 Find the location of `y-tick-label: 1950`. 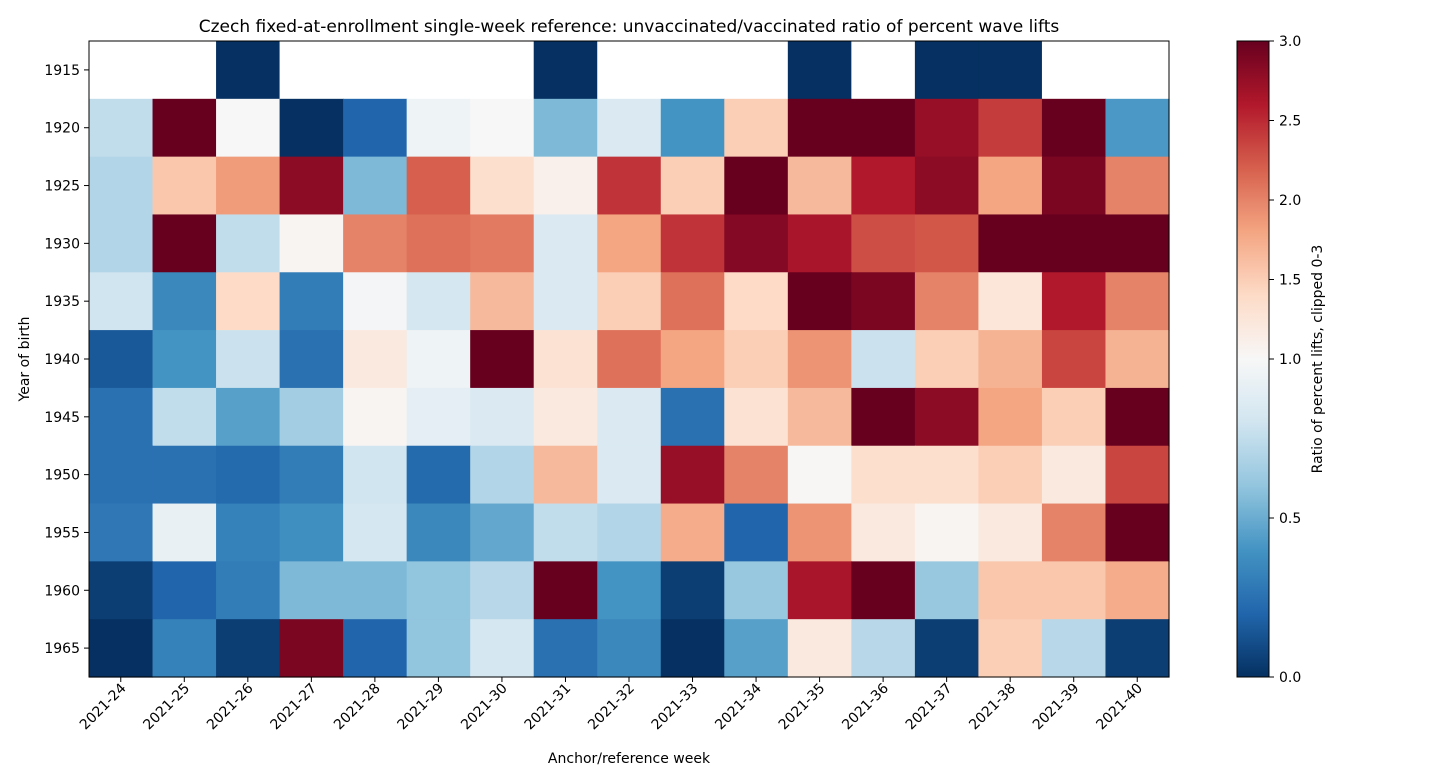

y-tick-label: 1950 is located at coordinates (62, 476).